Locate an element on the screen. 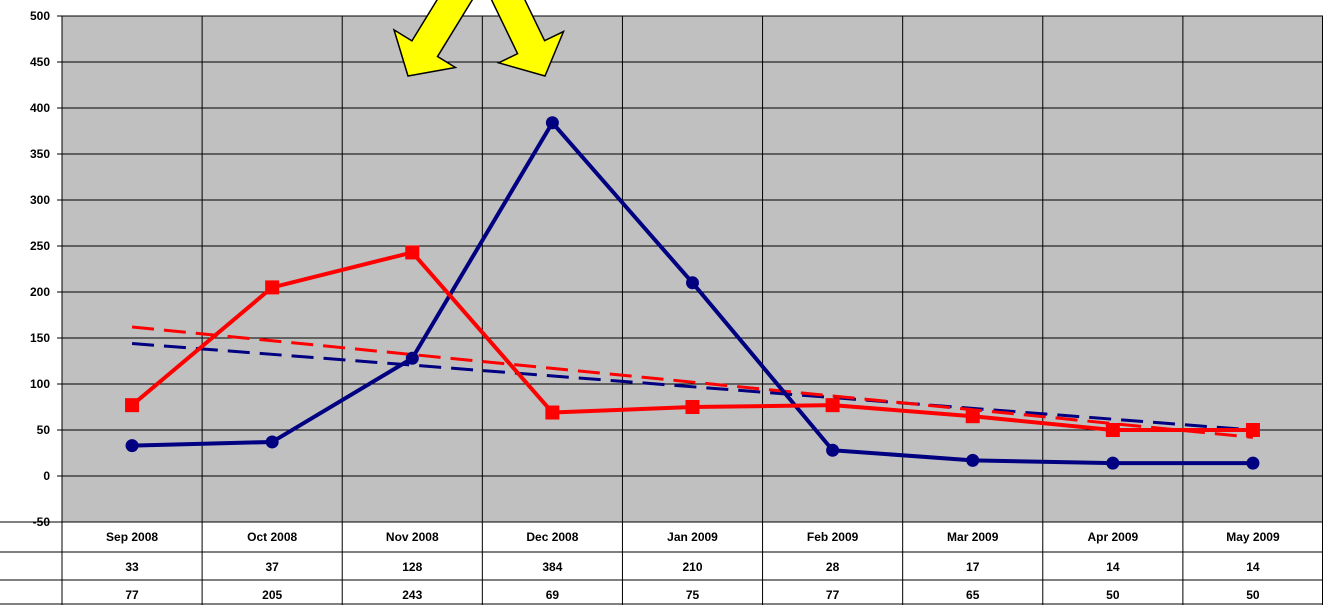 Image resolution: width=1323 pixels, height=605 pixels. y-tick-label: 0 is located at coordinates (46, 476).